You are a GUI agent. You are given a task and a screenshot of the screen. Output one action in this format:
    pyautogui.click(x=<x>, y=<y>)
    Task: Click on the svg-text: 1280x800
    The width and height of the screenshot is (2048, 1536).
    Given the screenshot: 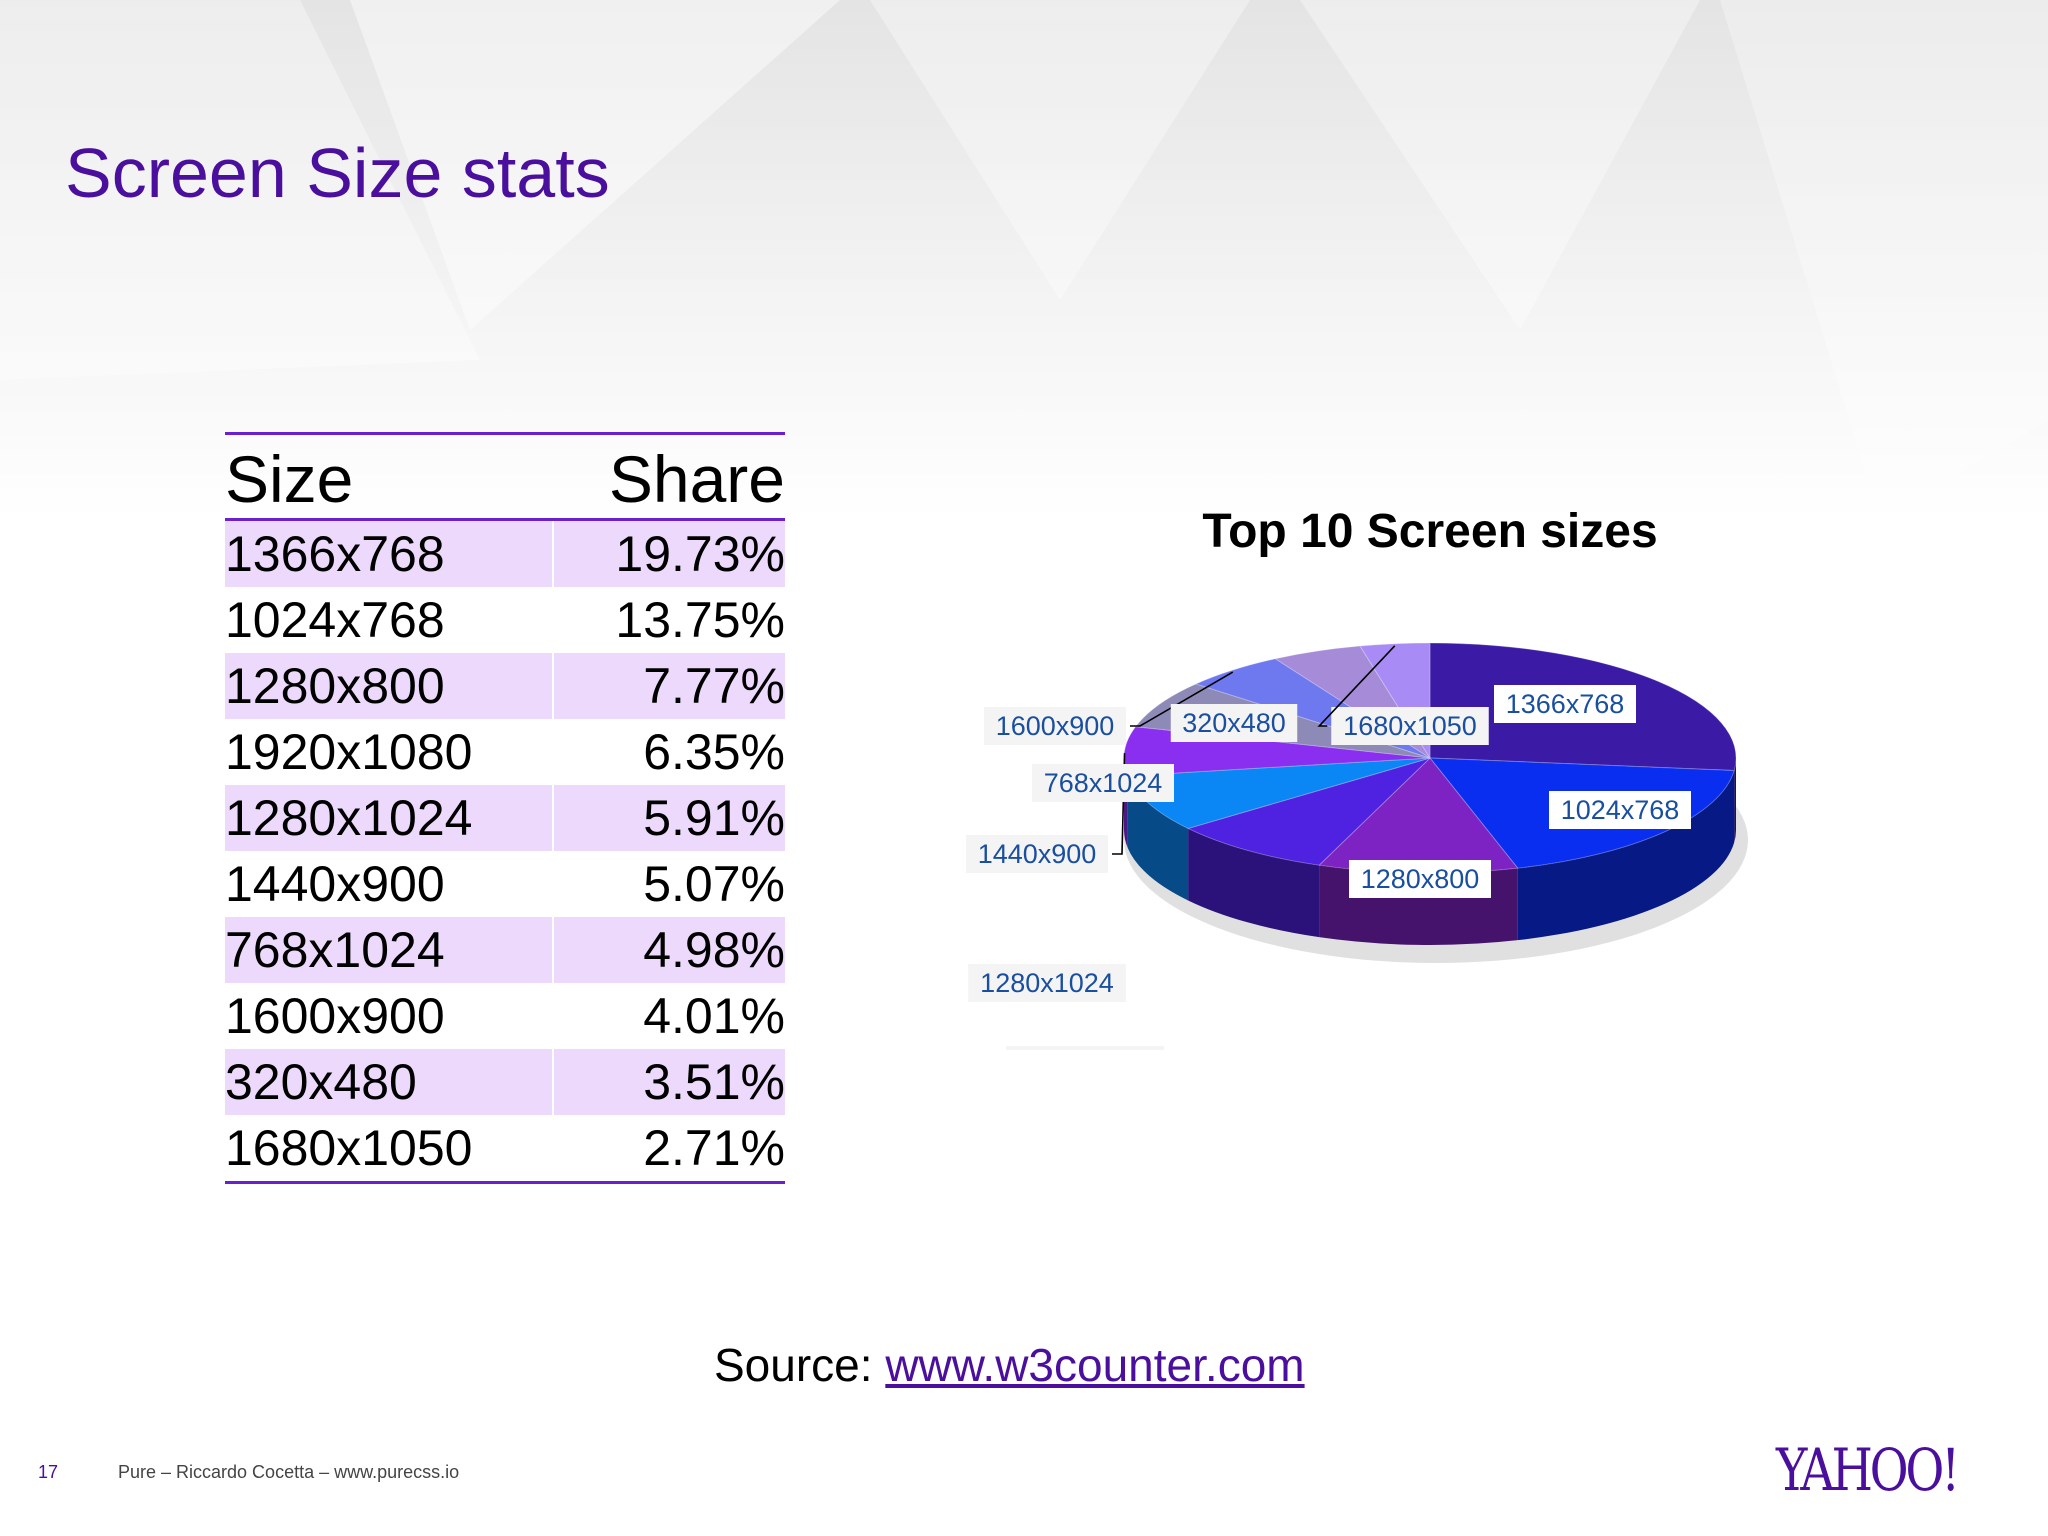 What is the action you would take?
    pyautogui.click(x=1420, y=879)
    